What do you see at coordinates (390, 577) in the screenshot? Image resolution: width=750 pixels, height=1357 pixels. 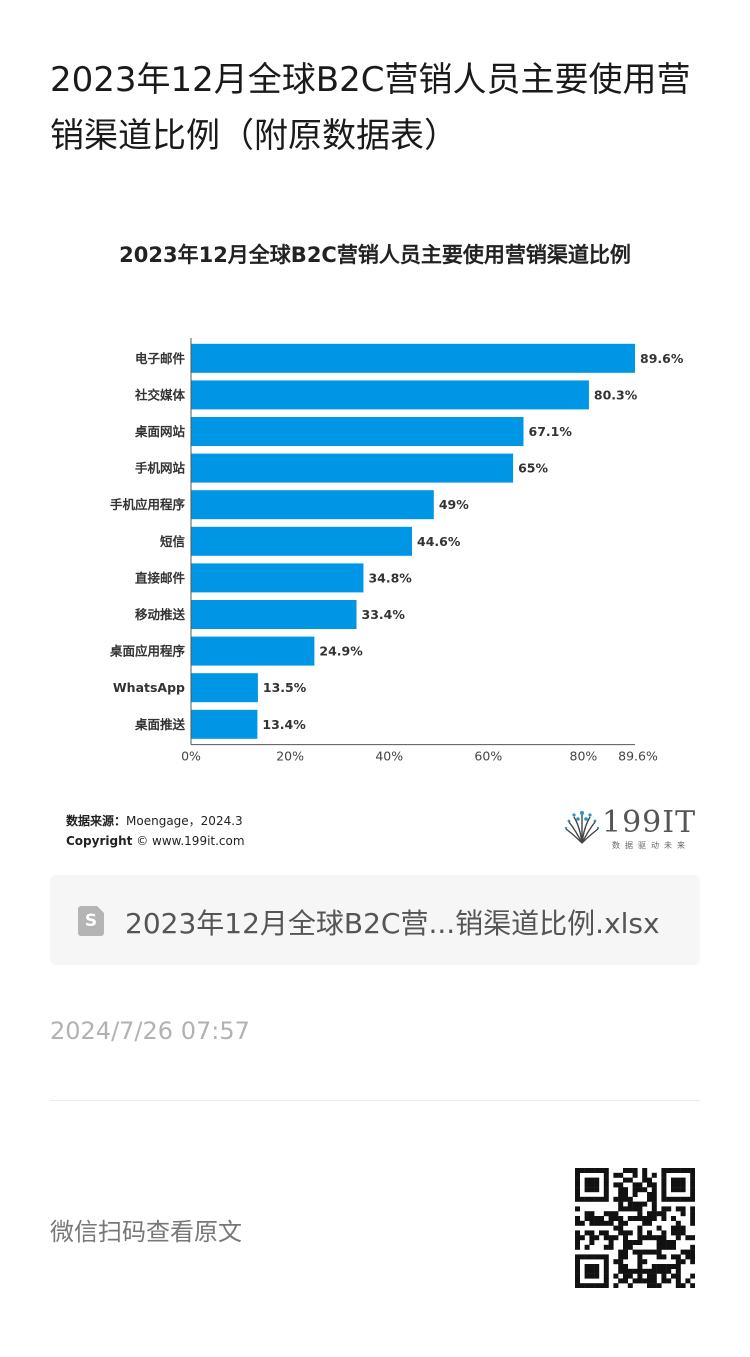 I see `data-label: 34.8%` at bounding box center [390, 577].